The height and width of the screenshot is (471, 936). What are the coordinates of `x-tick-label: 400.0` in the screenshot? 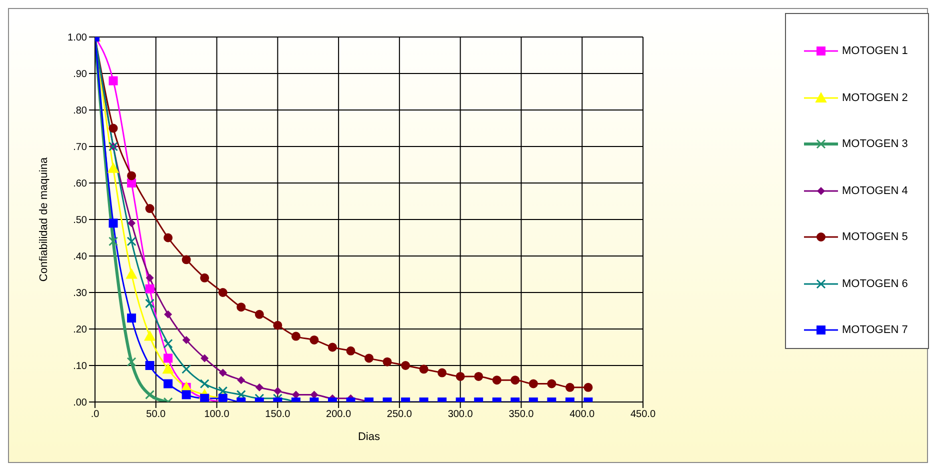 It's located at (583, 414).